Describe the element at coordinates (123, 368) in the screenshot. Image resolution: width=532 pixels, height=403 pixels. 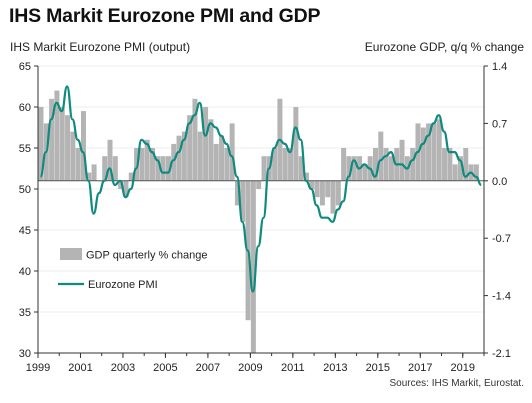
I see `x-tick-label: 2003` at that location.